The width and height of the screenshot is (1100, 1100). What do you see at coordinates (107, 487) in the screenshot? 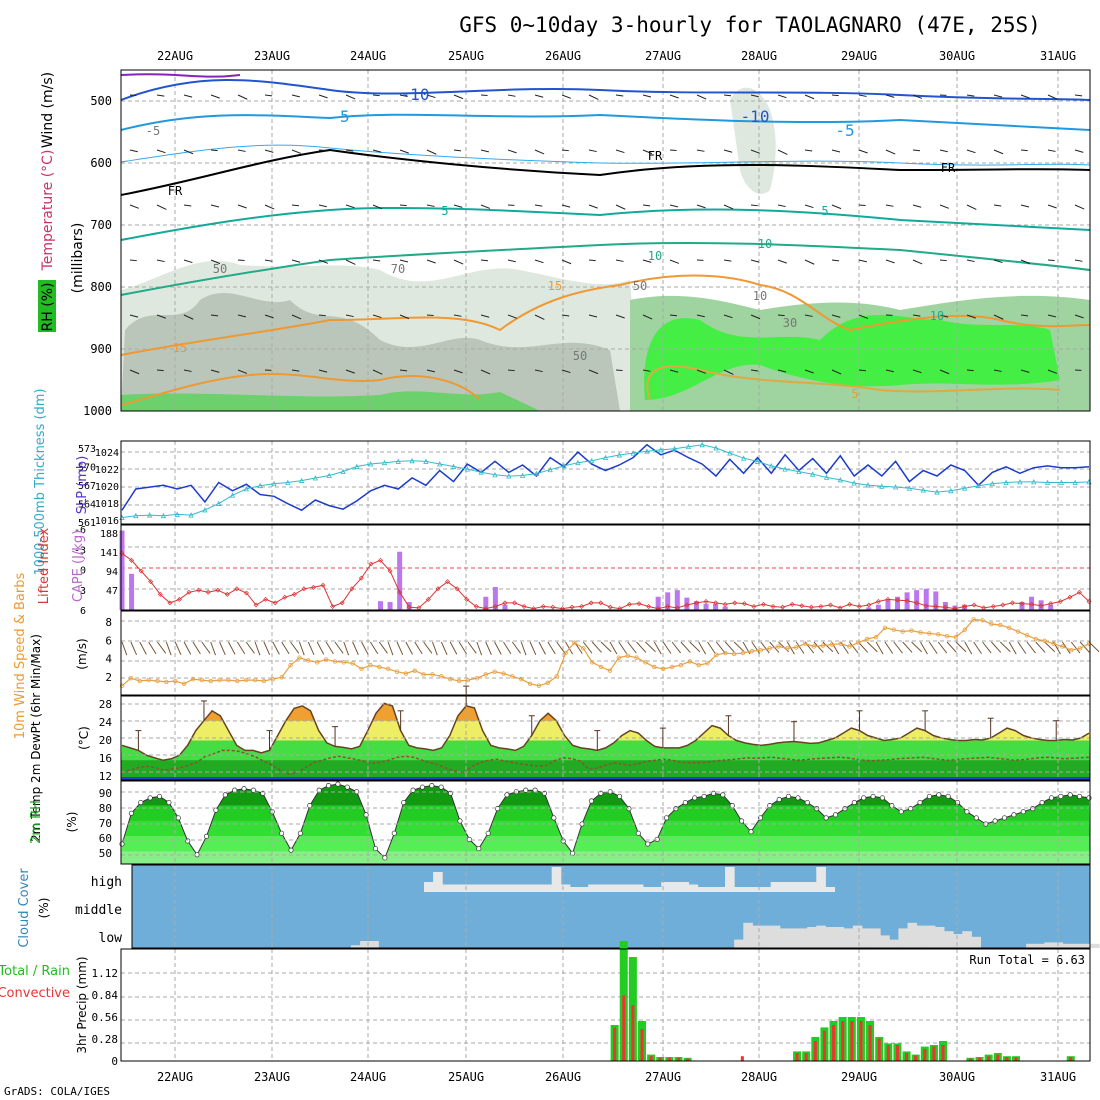
I see `y-tick-label: 1020` at bounding box center [107, 487].